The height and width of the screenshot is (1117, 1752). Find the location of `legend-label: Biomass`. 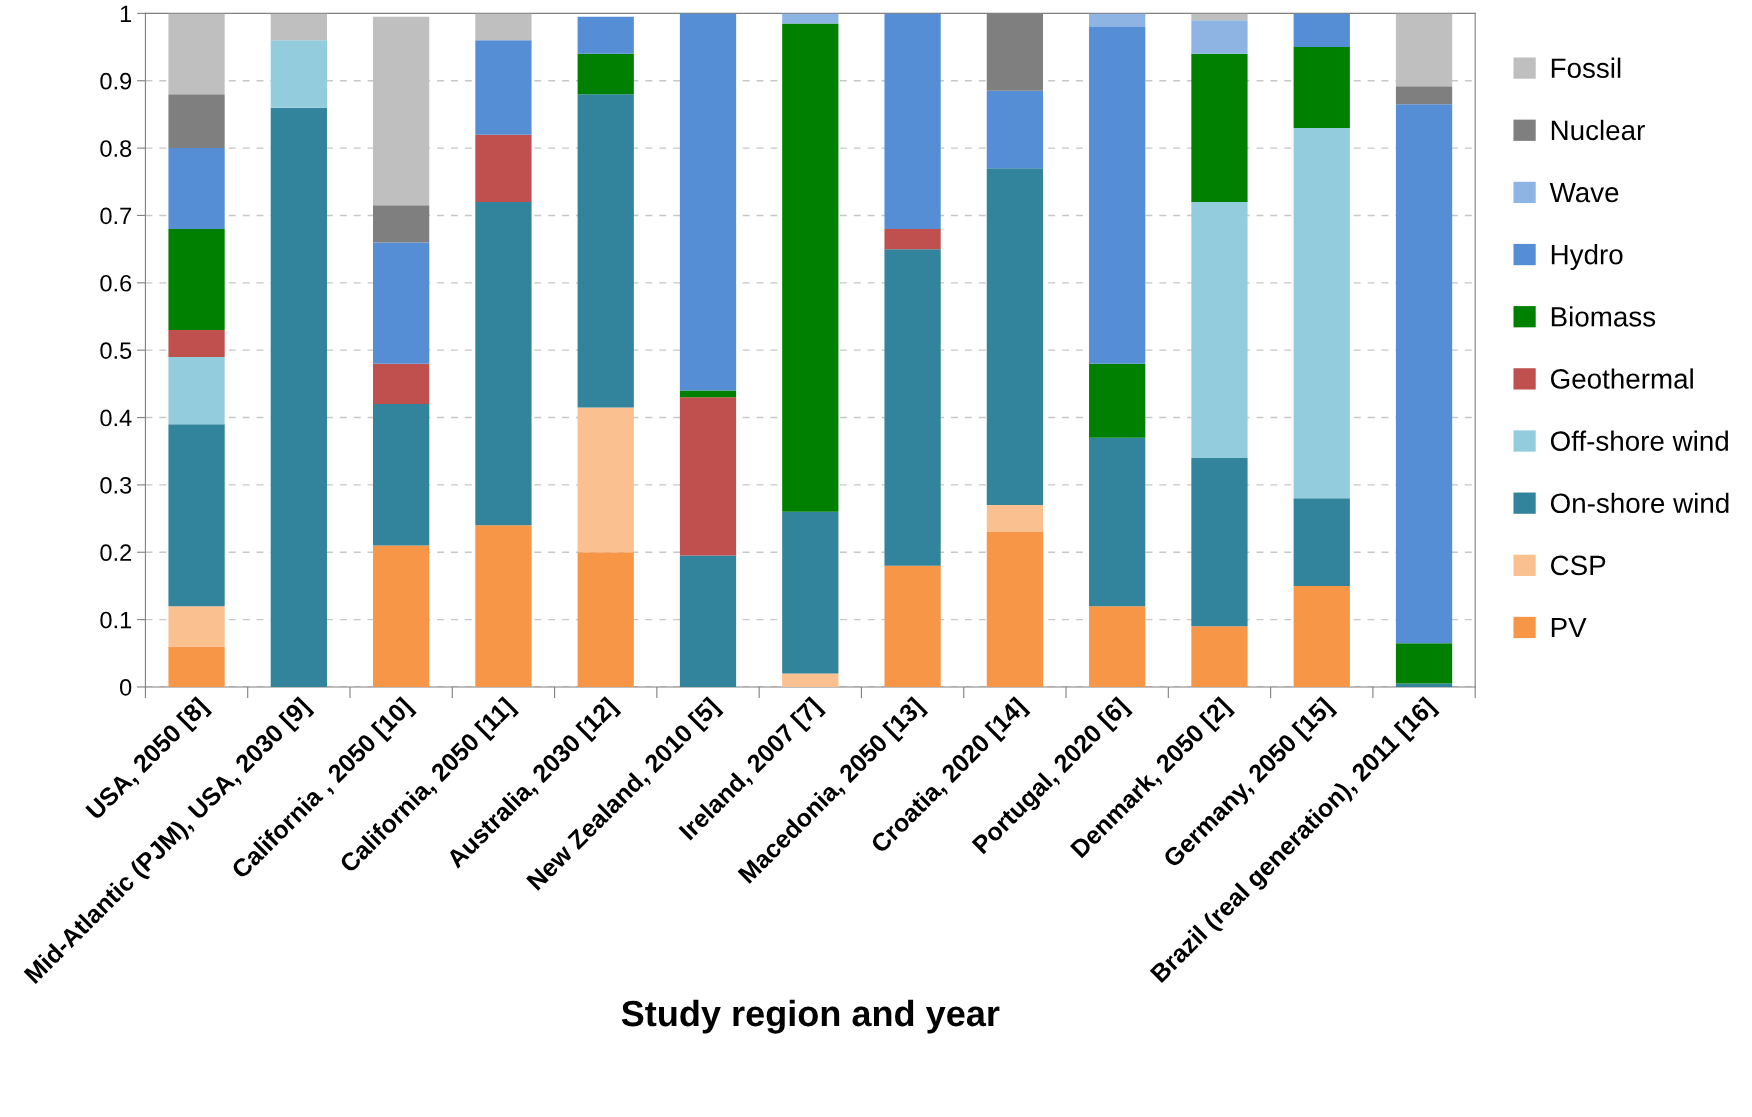

legend-label: Biomass is located at coordinates (1603, 316).